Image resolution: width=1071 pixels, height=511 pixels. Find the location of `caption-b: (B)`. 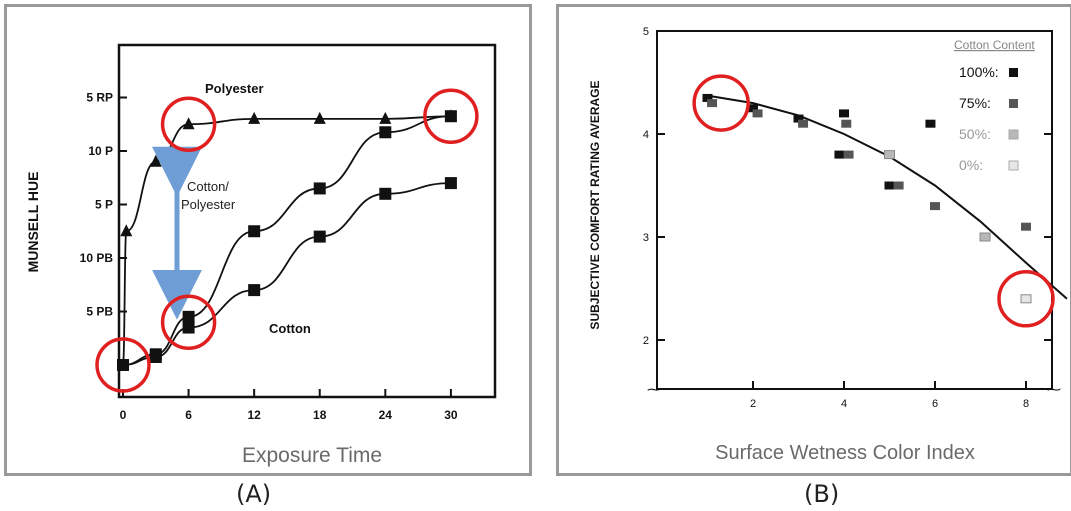

caption-b: (B) is located at coordinates (822, 494).